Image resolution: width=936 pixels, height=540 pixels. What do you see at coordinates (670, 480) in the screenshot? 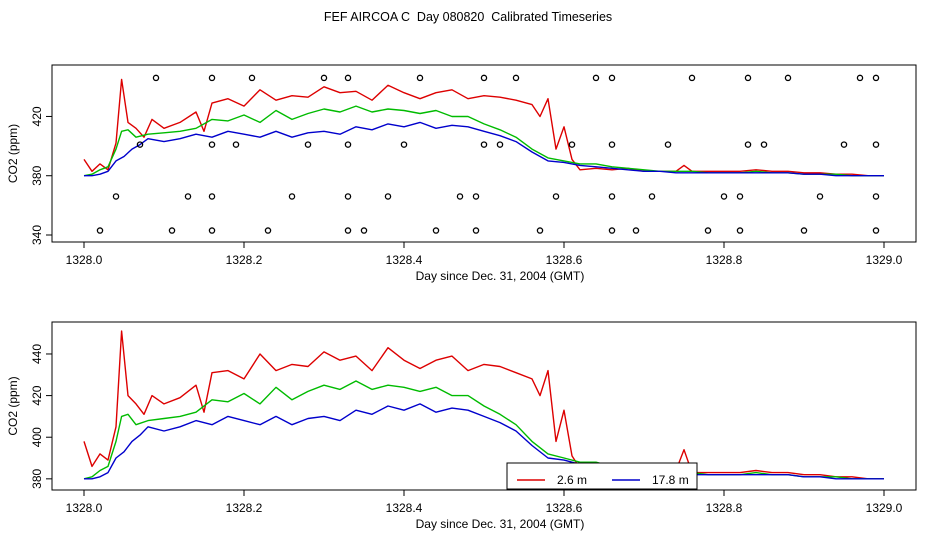
I see `legend-label: 17.8 m` at bounding box center [670, 480].